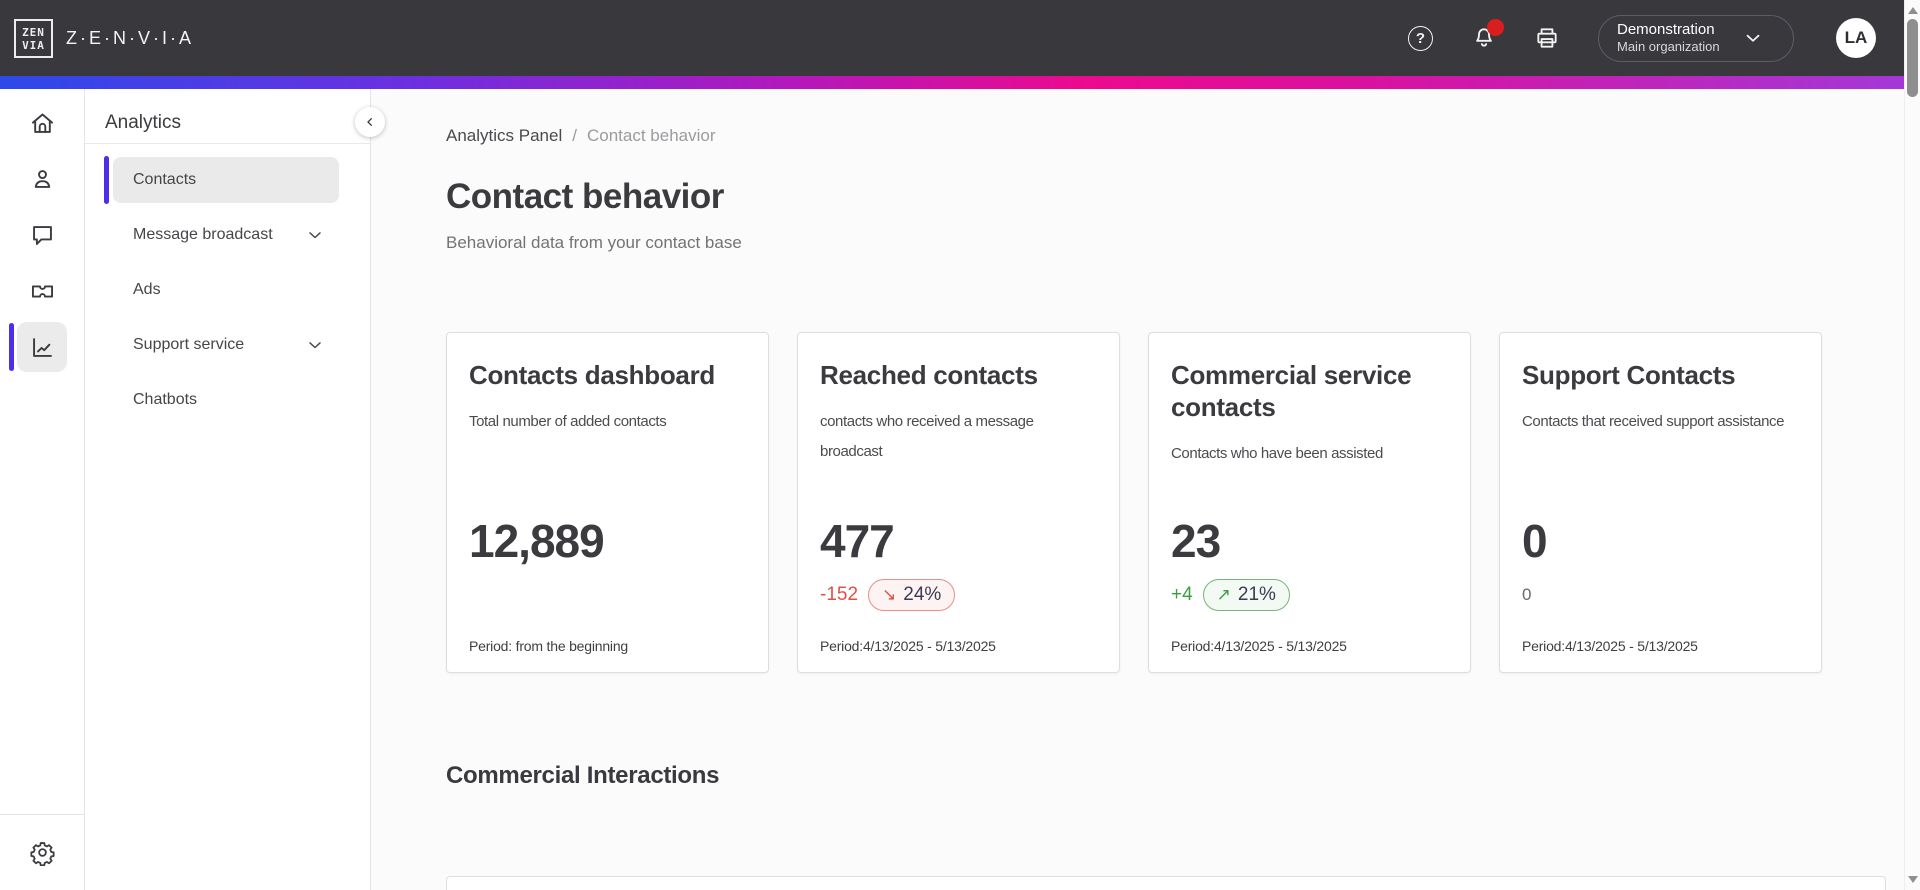 The width and height of the screenshot is (1920, 890). Describe the element at coordinates (1856, 38) in the screenshot. I see `user-avatar: LA` at that location.